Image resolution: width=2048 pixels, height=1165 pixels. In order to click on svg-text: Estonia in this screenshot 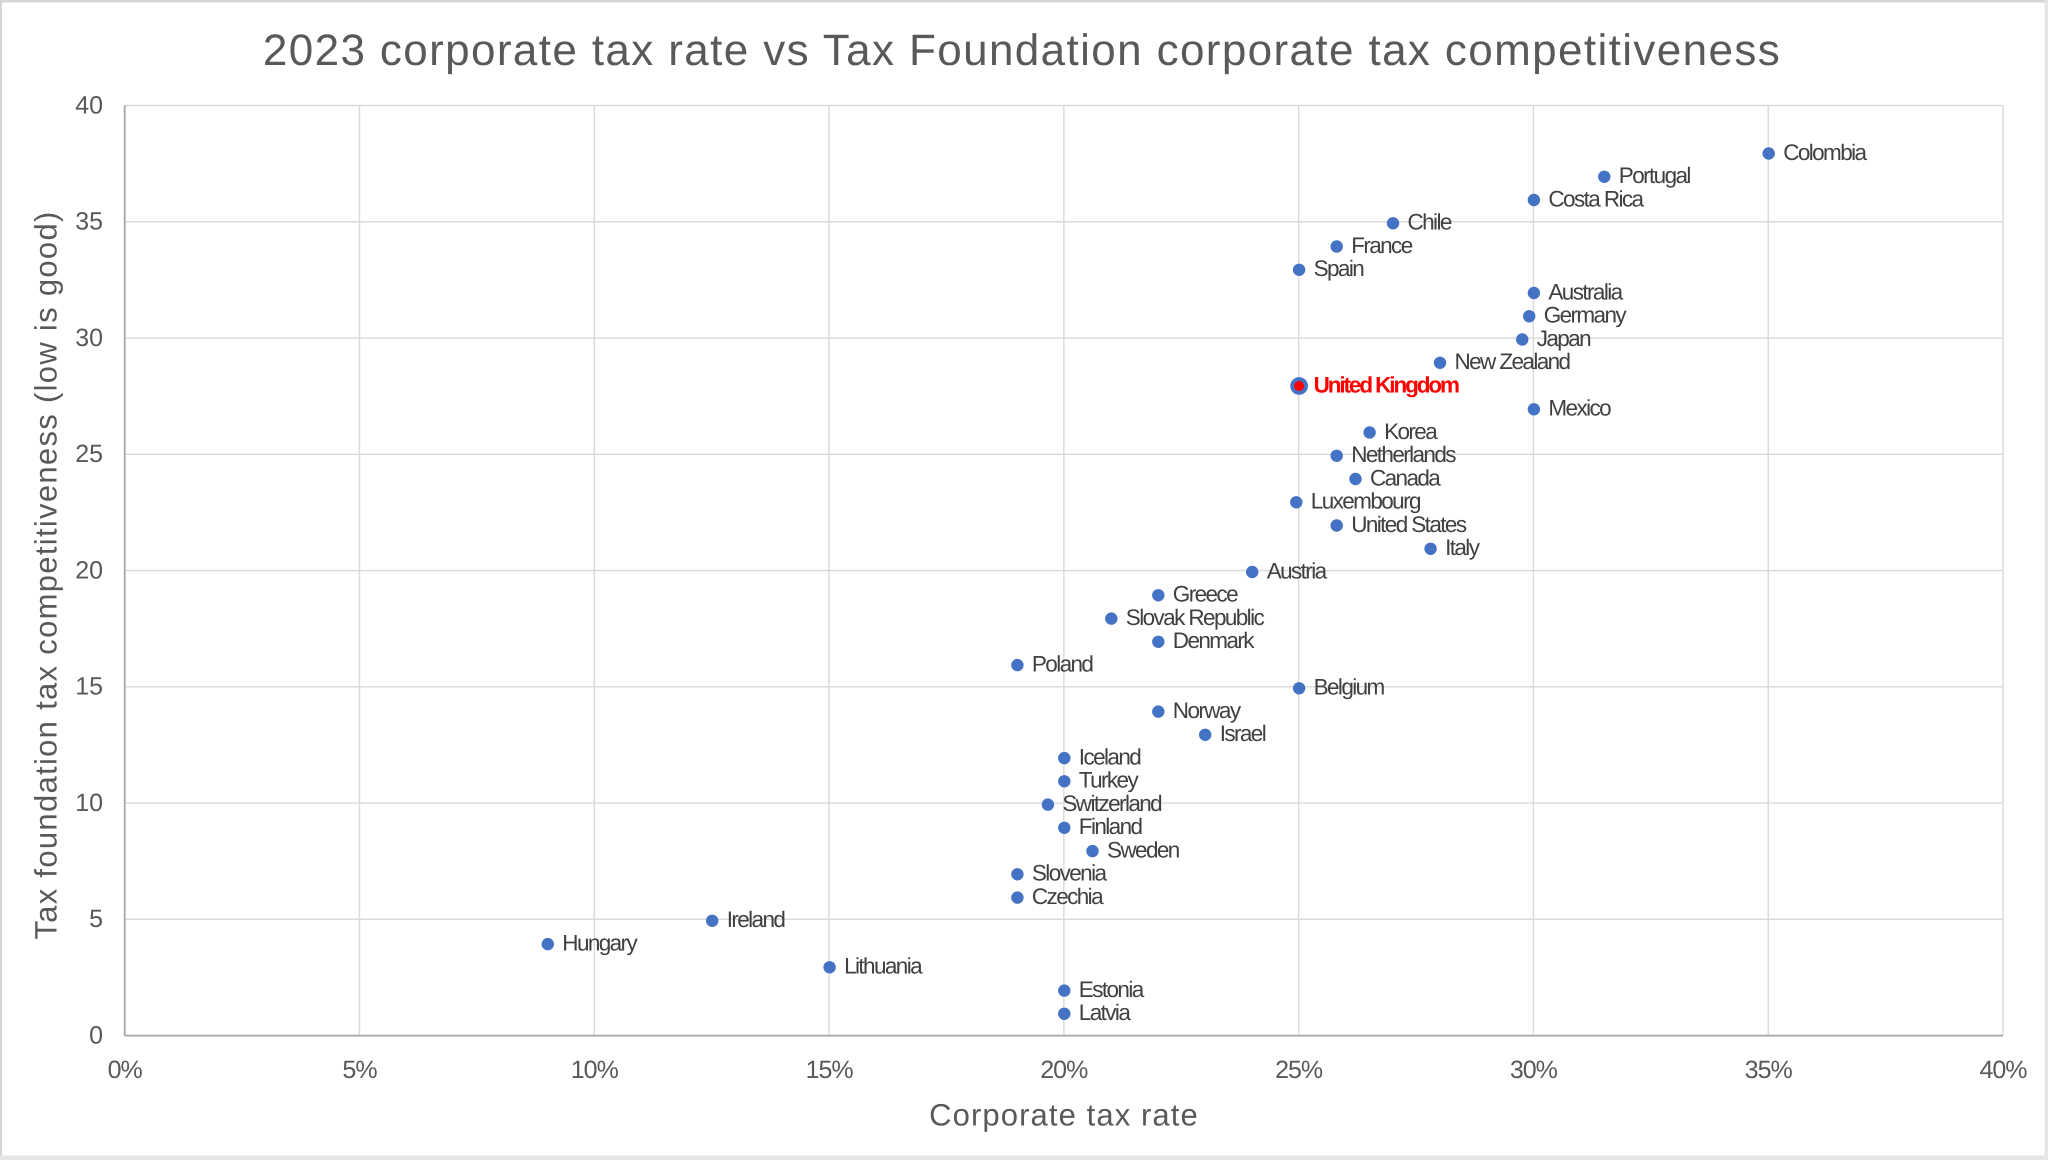, I will do `click(1112, 989)`.